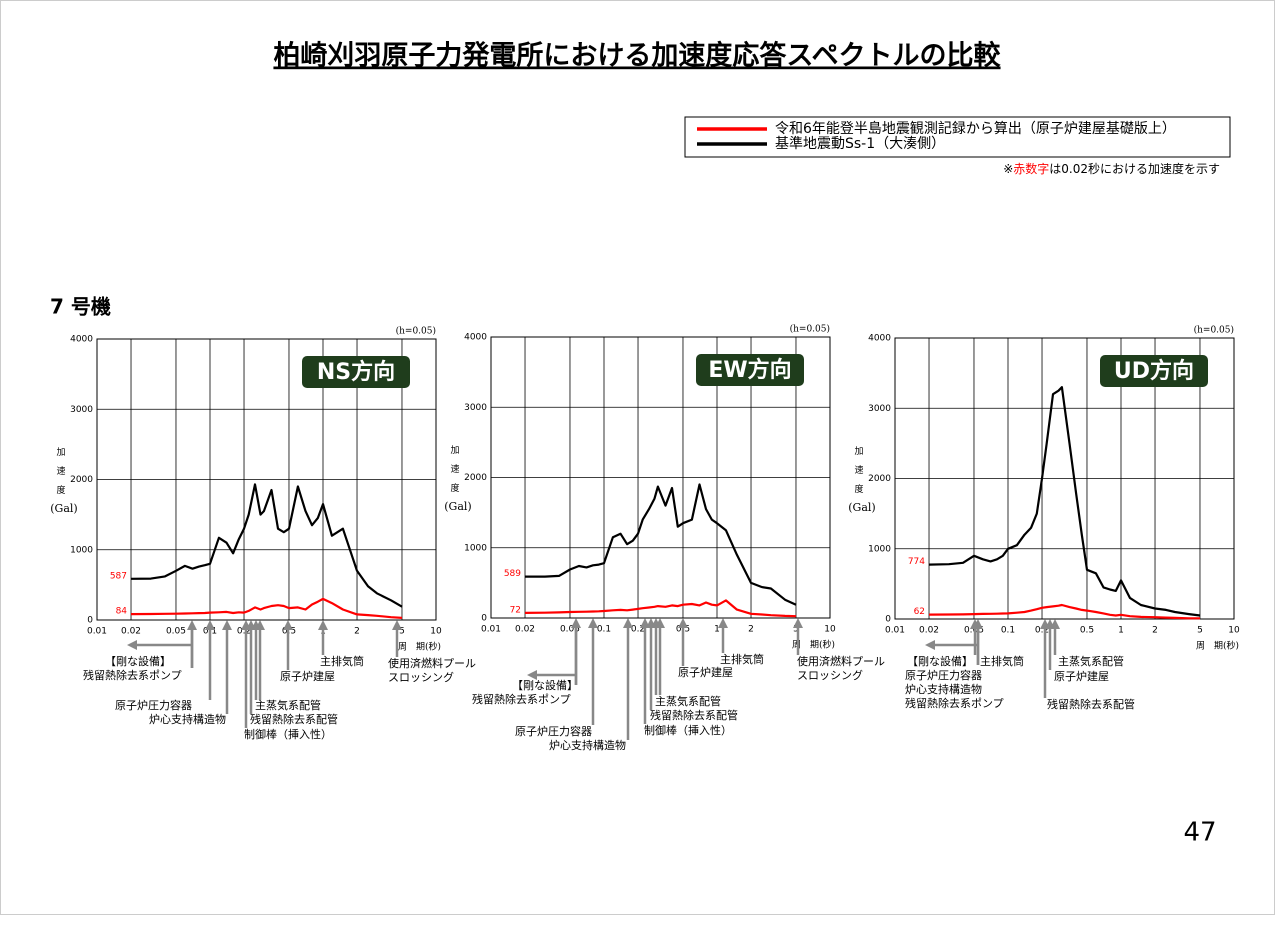 The image size is (1285, 925). Describe the element at coordinates (570, 630) in the screenshot. I see `x-tick-label: 0.05` at that location.